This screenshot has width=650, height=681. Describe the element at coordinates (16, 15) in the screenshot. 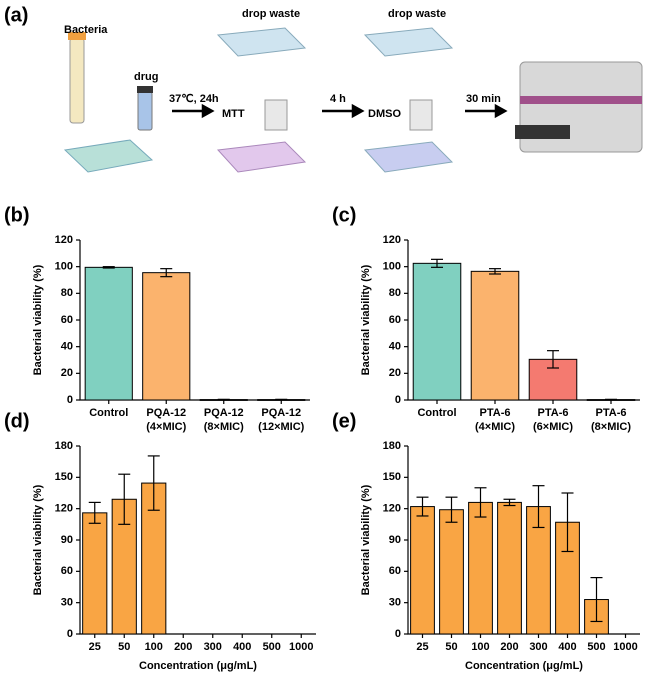

I see `panel-label: (a)` at that location.